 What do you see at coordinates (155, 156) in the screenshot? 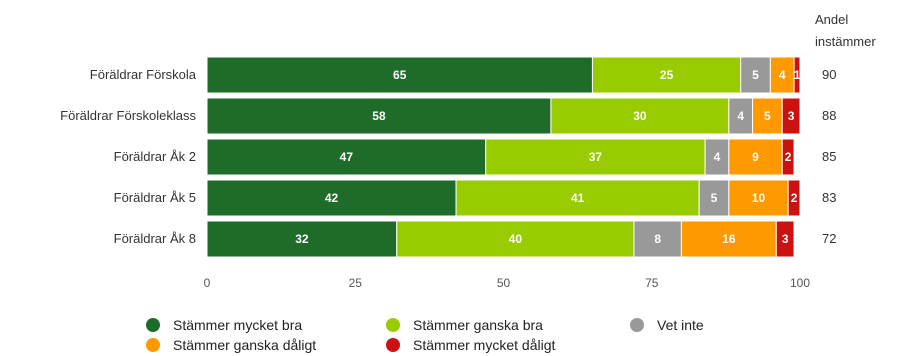
I see `category-label: Föräldrar Åk 2` at bounding box center [155, 156].